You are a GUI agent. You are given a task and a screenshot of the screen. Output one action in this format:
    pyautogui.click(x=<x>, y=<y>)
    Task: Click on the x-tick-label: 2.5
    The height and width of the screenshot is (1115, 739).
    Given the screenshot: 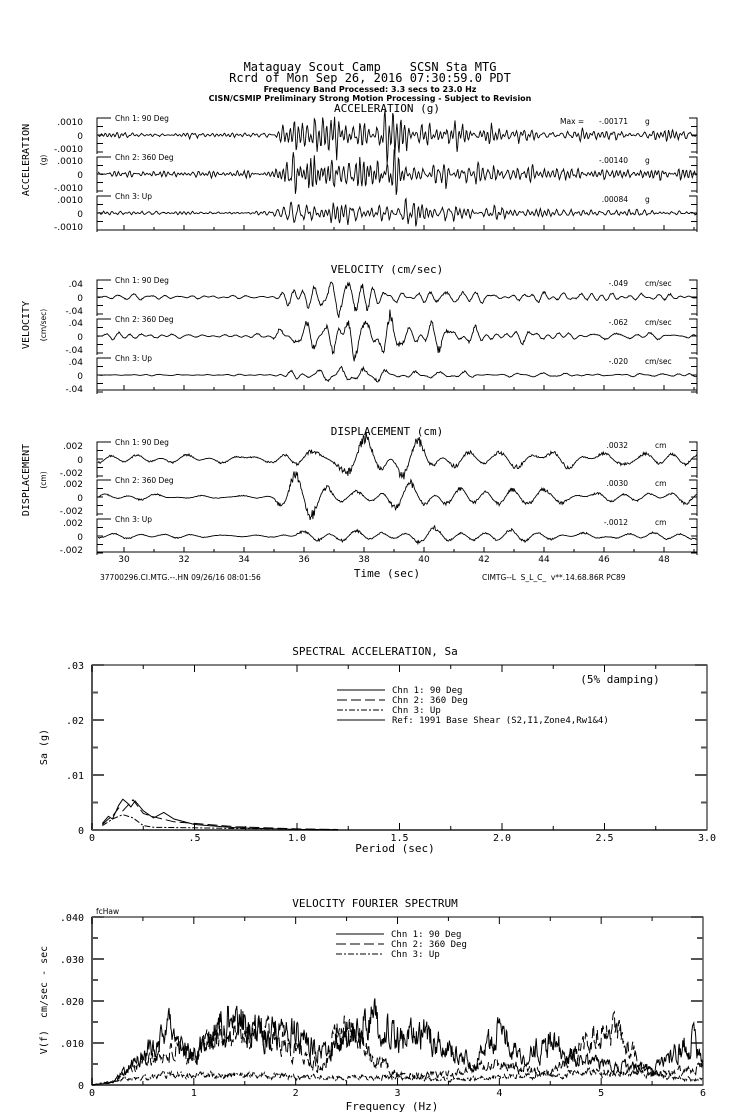 What is the action you would take?
    pyautogui.click(x=604, y=838)
    